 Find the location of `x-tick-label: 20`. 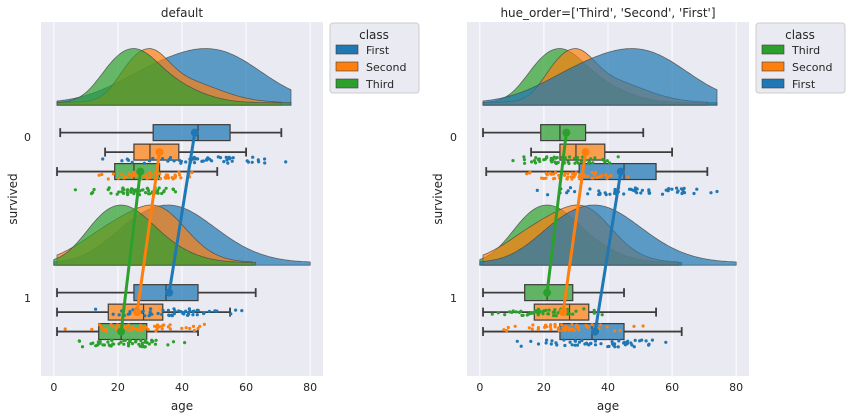

x-tick-label: 20 is located at coordinates (544, 387).